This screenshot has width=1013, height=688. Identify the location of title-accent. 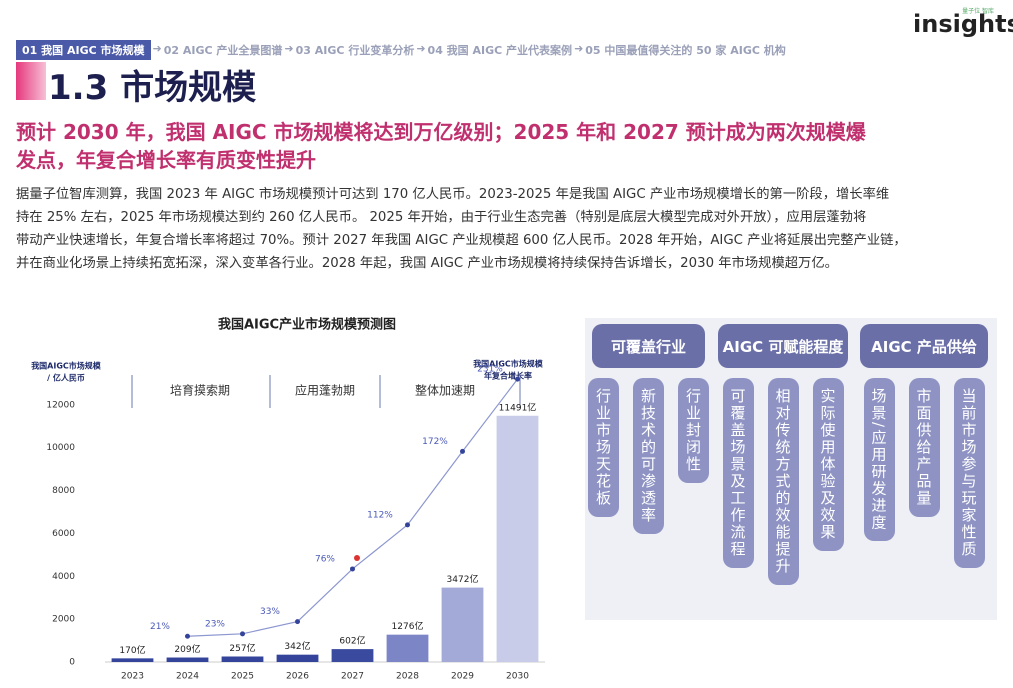
(31, 81).